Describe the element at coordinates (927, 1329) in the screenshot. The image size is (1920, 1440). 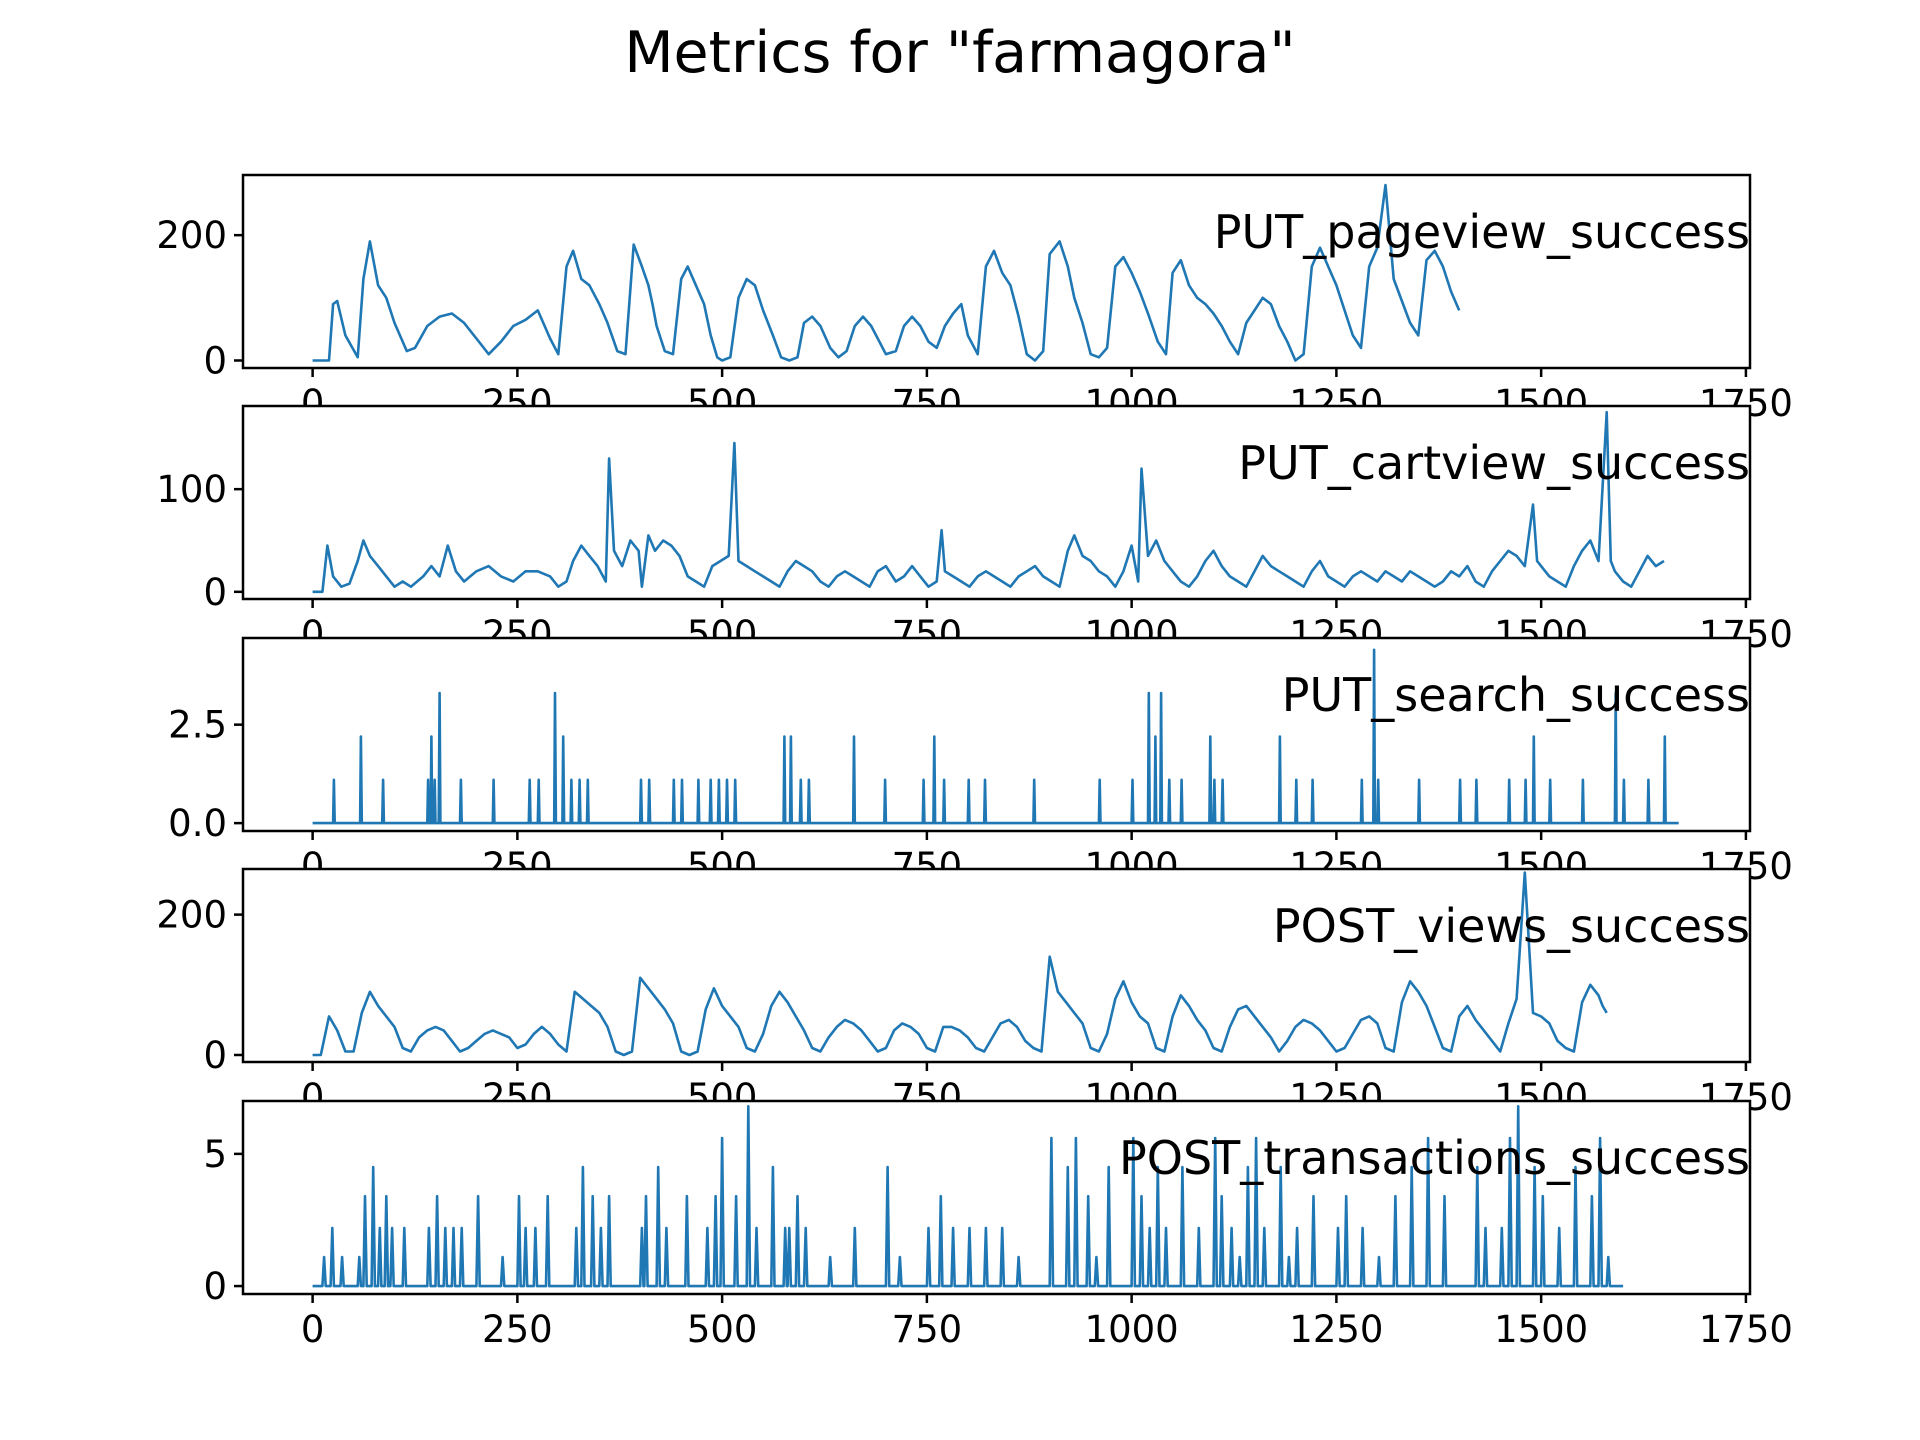
I see `x-tick-label: 750` at that location.